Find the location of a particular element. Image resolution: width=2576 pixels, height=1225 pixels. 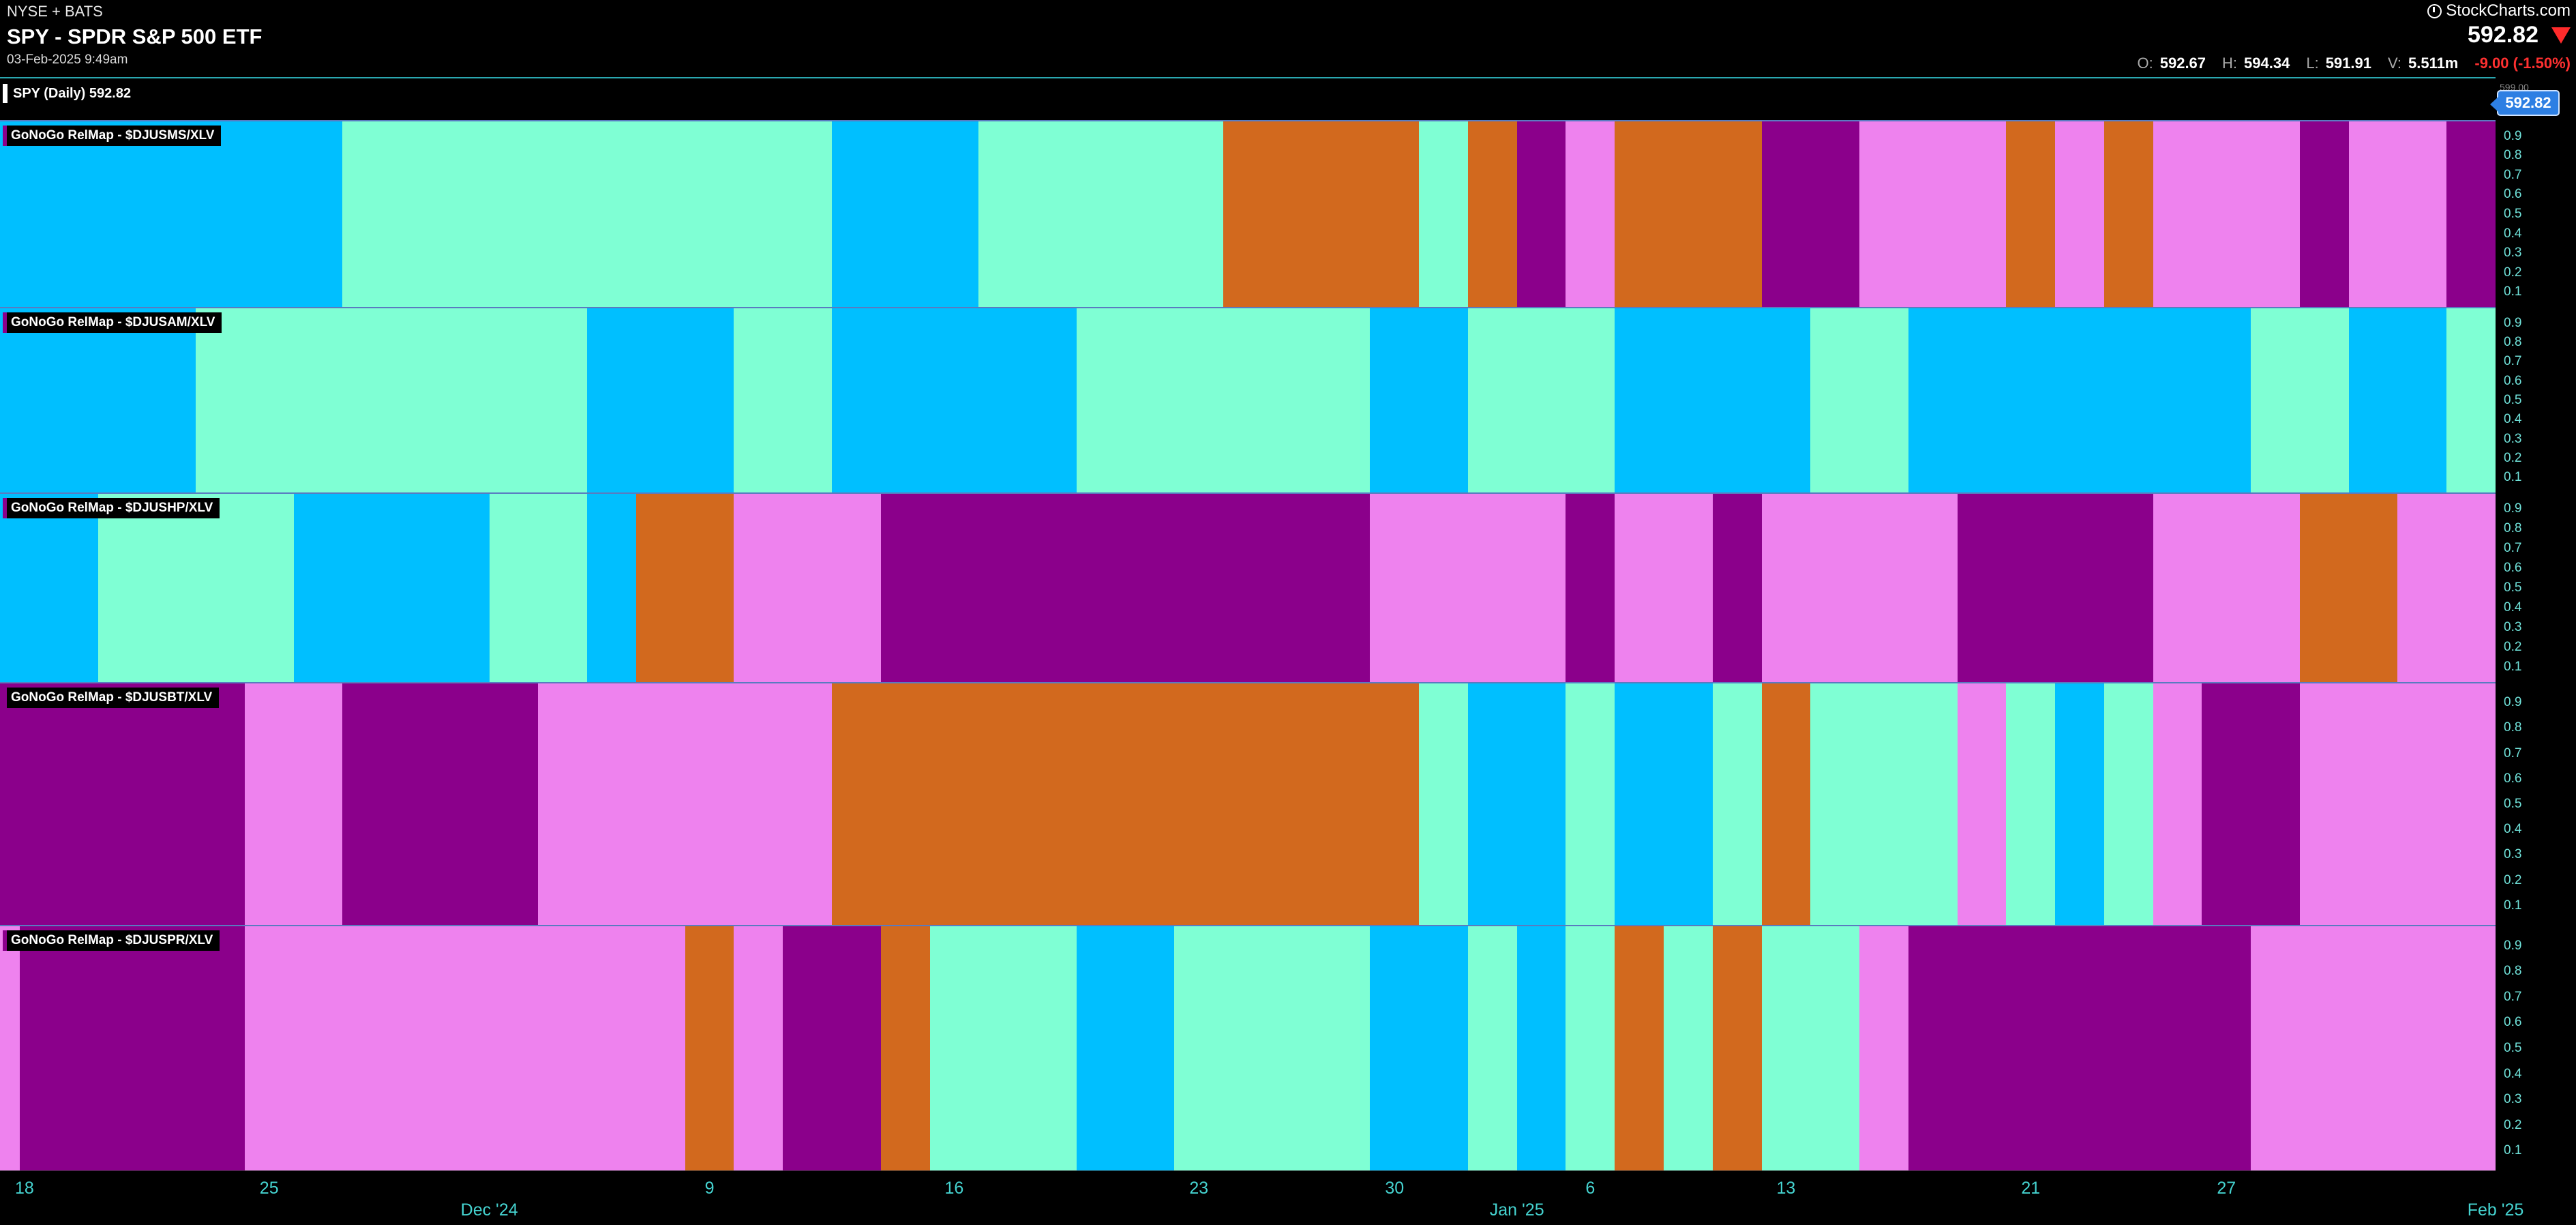

series-marker is located at coordinates (6, 93).